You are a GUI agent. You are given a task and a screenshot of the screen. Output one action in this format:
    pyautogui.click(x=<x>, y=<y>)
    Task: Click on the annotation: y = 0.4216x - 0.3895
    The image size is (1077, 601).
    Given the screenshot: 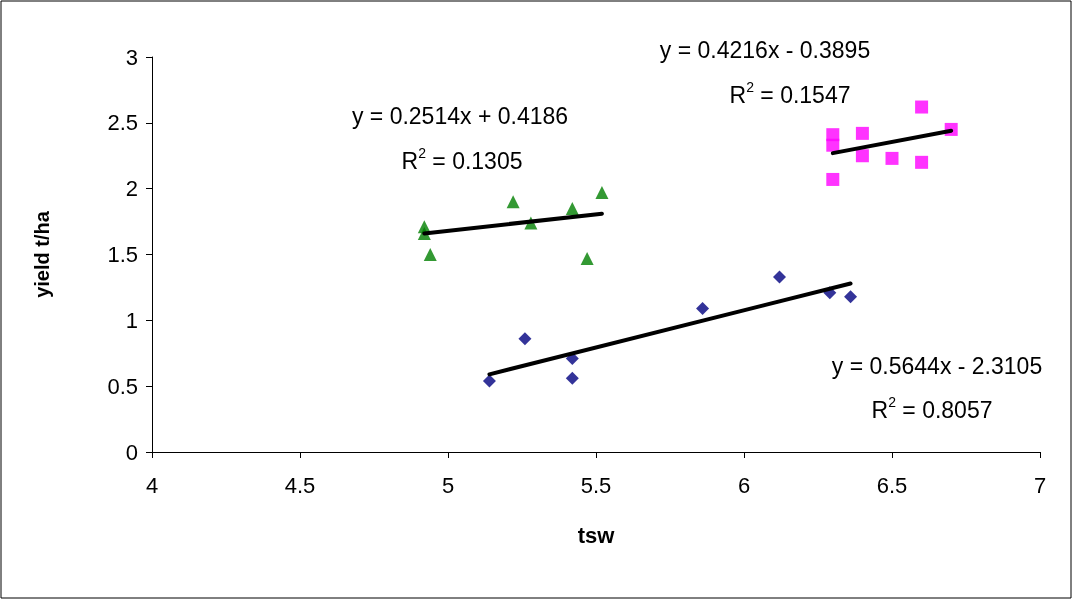 What is the action you would take?
    pyautogui.click(x=765, y=50)
    